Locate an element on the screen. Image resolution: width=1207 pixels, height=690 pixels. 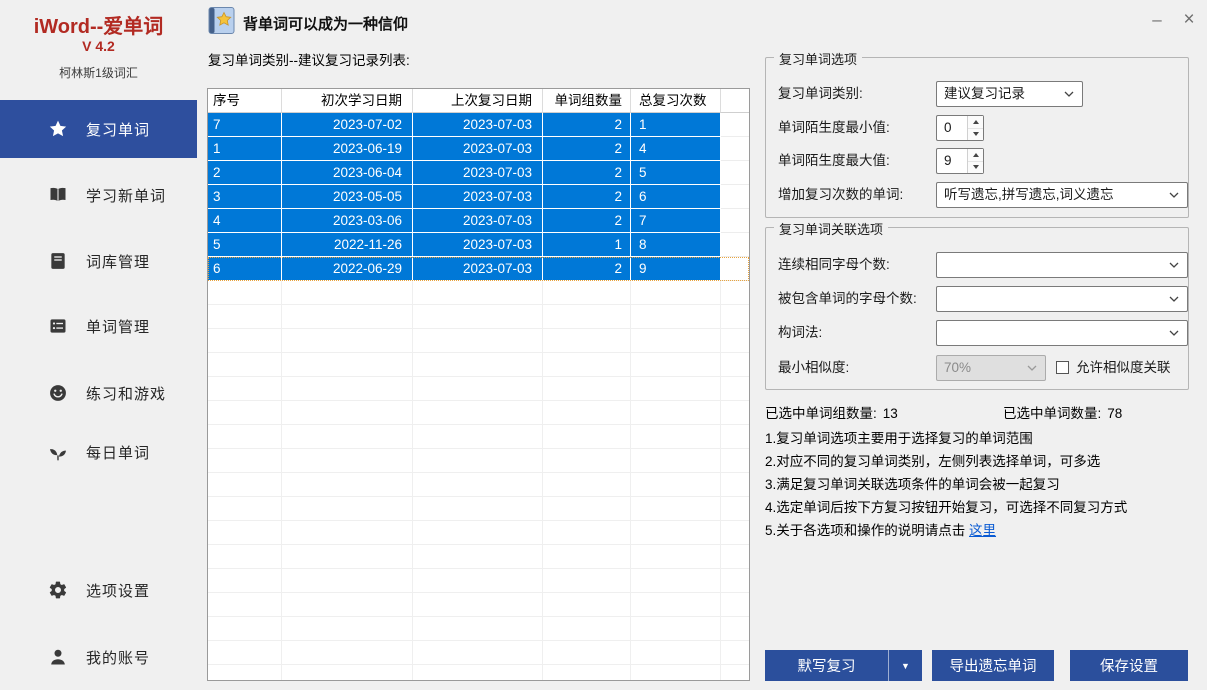
star-icon is located at coordinates (58, 129).